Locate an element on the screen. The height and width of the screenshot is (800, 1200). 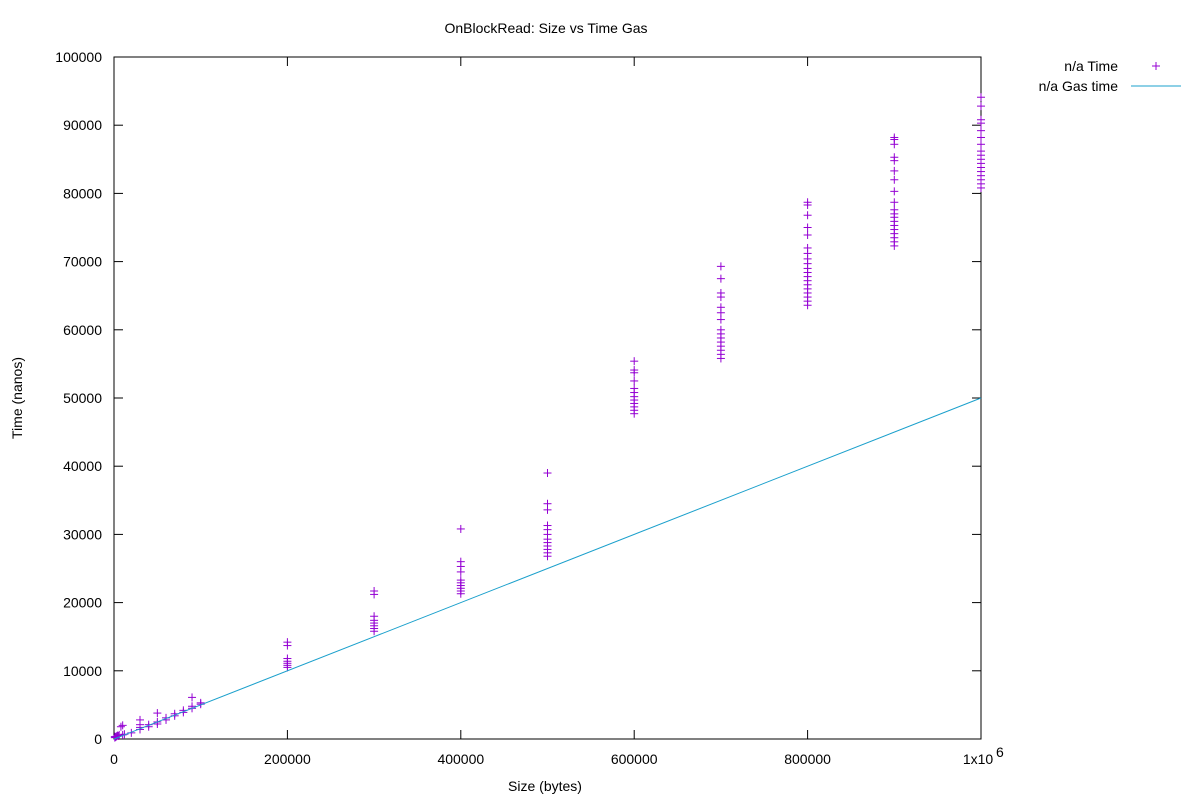
y-tick-label: 50000 is located at coordinates (82, 398).